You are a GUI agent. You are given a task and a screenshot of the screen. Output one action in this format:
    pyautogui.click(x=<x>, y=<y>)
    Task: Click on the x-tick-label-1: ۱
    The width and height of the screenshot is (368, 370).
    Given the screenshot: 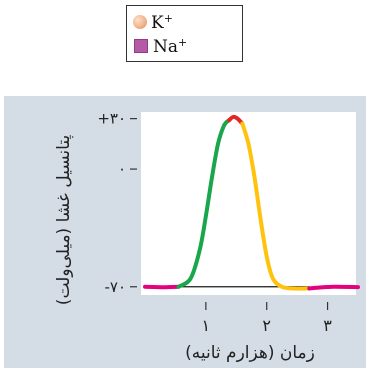 What is the action you would take?
    pyautogui.click(x=206, y=325)
    